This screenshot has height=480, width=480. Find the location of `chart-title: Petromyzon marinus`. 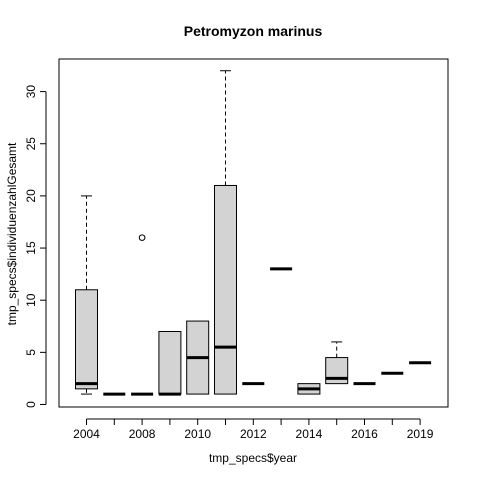

chart-title: Petromyzon marinus is located at coordinates (253, 31).